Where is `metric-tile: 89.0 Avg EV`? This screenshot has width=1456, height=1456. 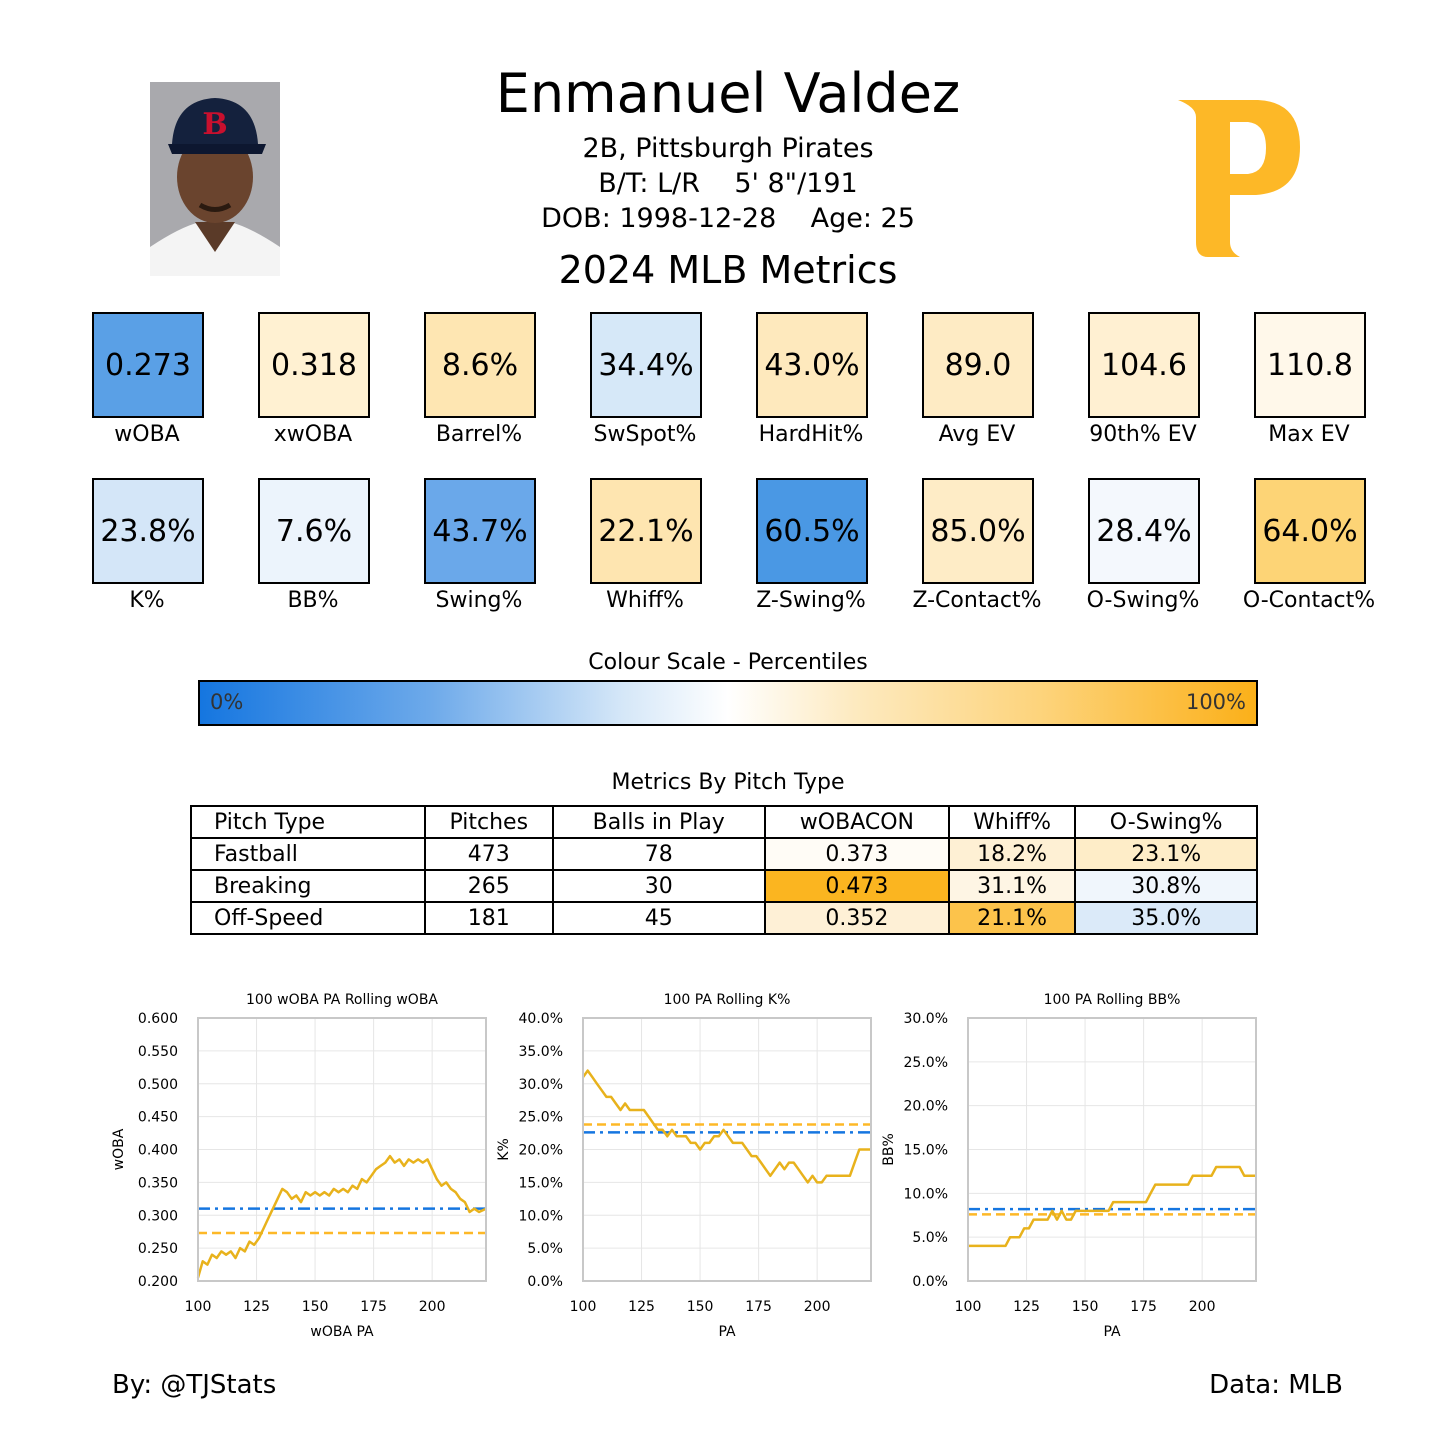
metric-tile: 89.0 Avg EV is located at coordinates (977, 387).